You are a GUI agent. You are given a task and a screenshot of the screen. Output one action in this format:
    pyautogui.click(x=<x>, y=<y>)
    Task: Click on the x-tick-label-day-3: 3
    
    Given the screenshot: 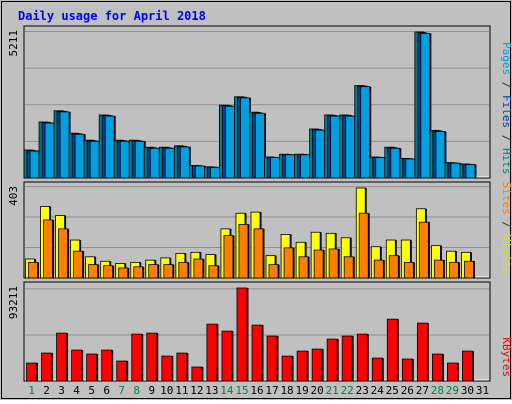 What is the action you would take?
    pyautogui.click(x=61, y=390)
    